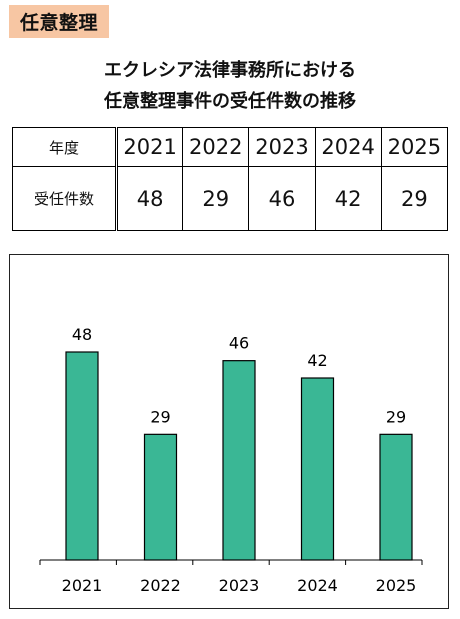 Image resolution: width=460 pixels, height=619 pixels. What do you see at coordinates (317, 360) in the screenshot?
I see `data-label-2024: 42` at bounding box center [317, 360].